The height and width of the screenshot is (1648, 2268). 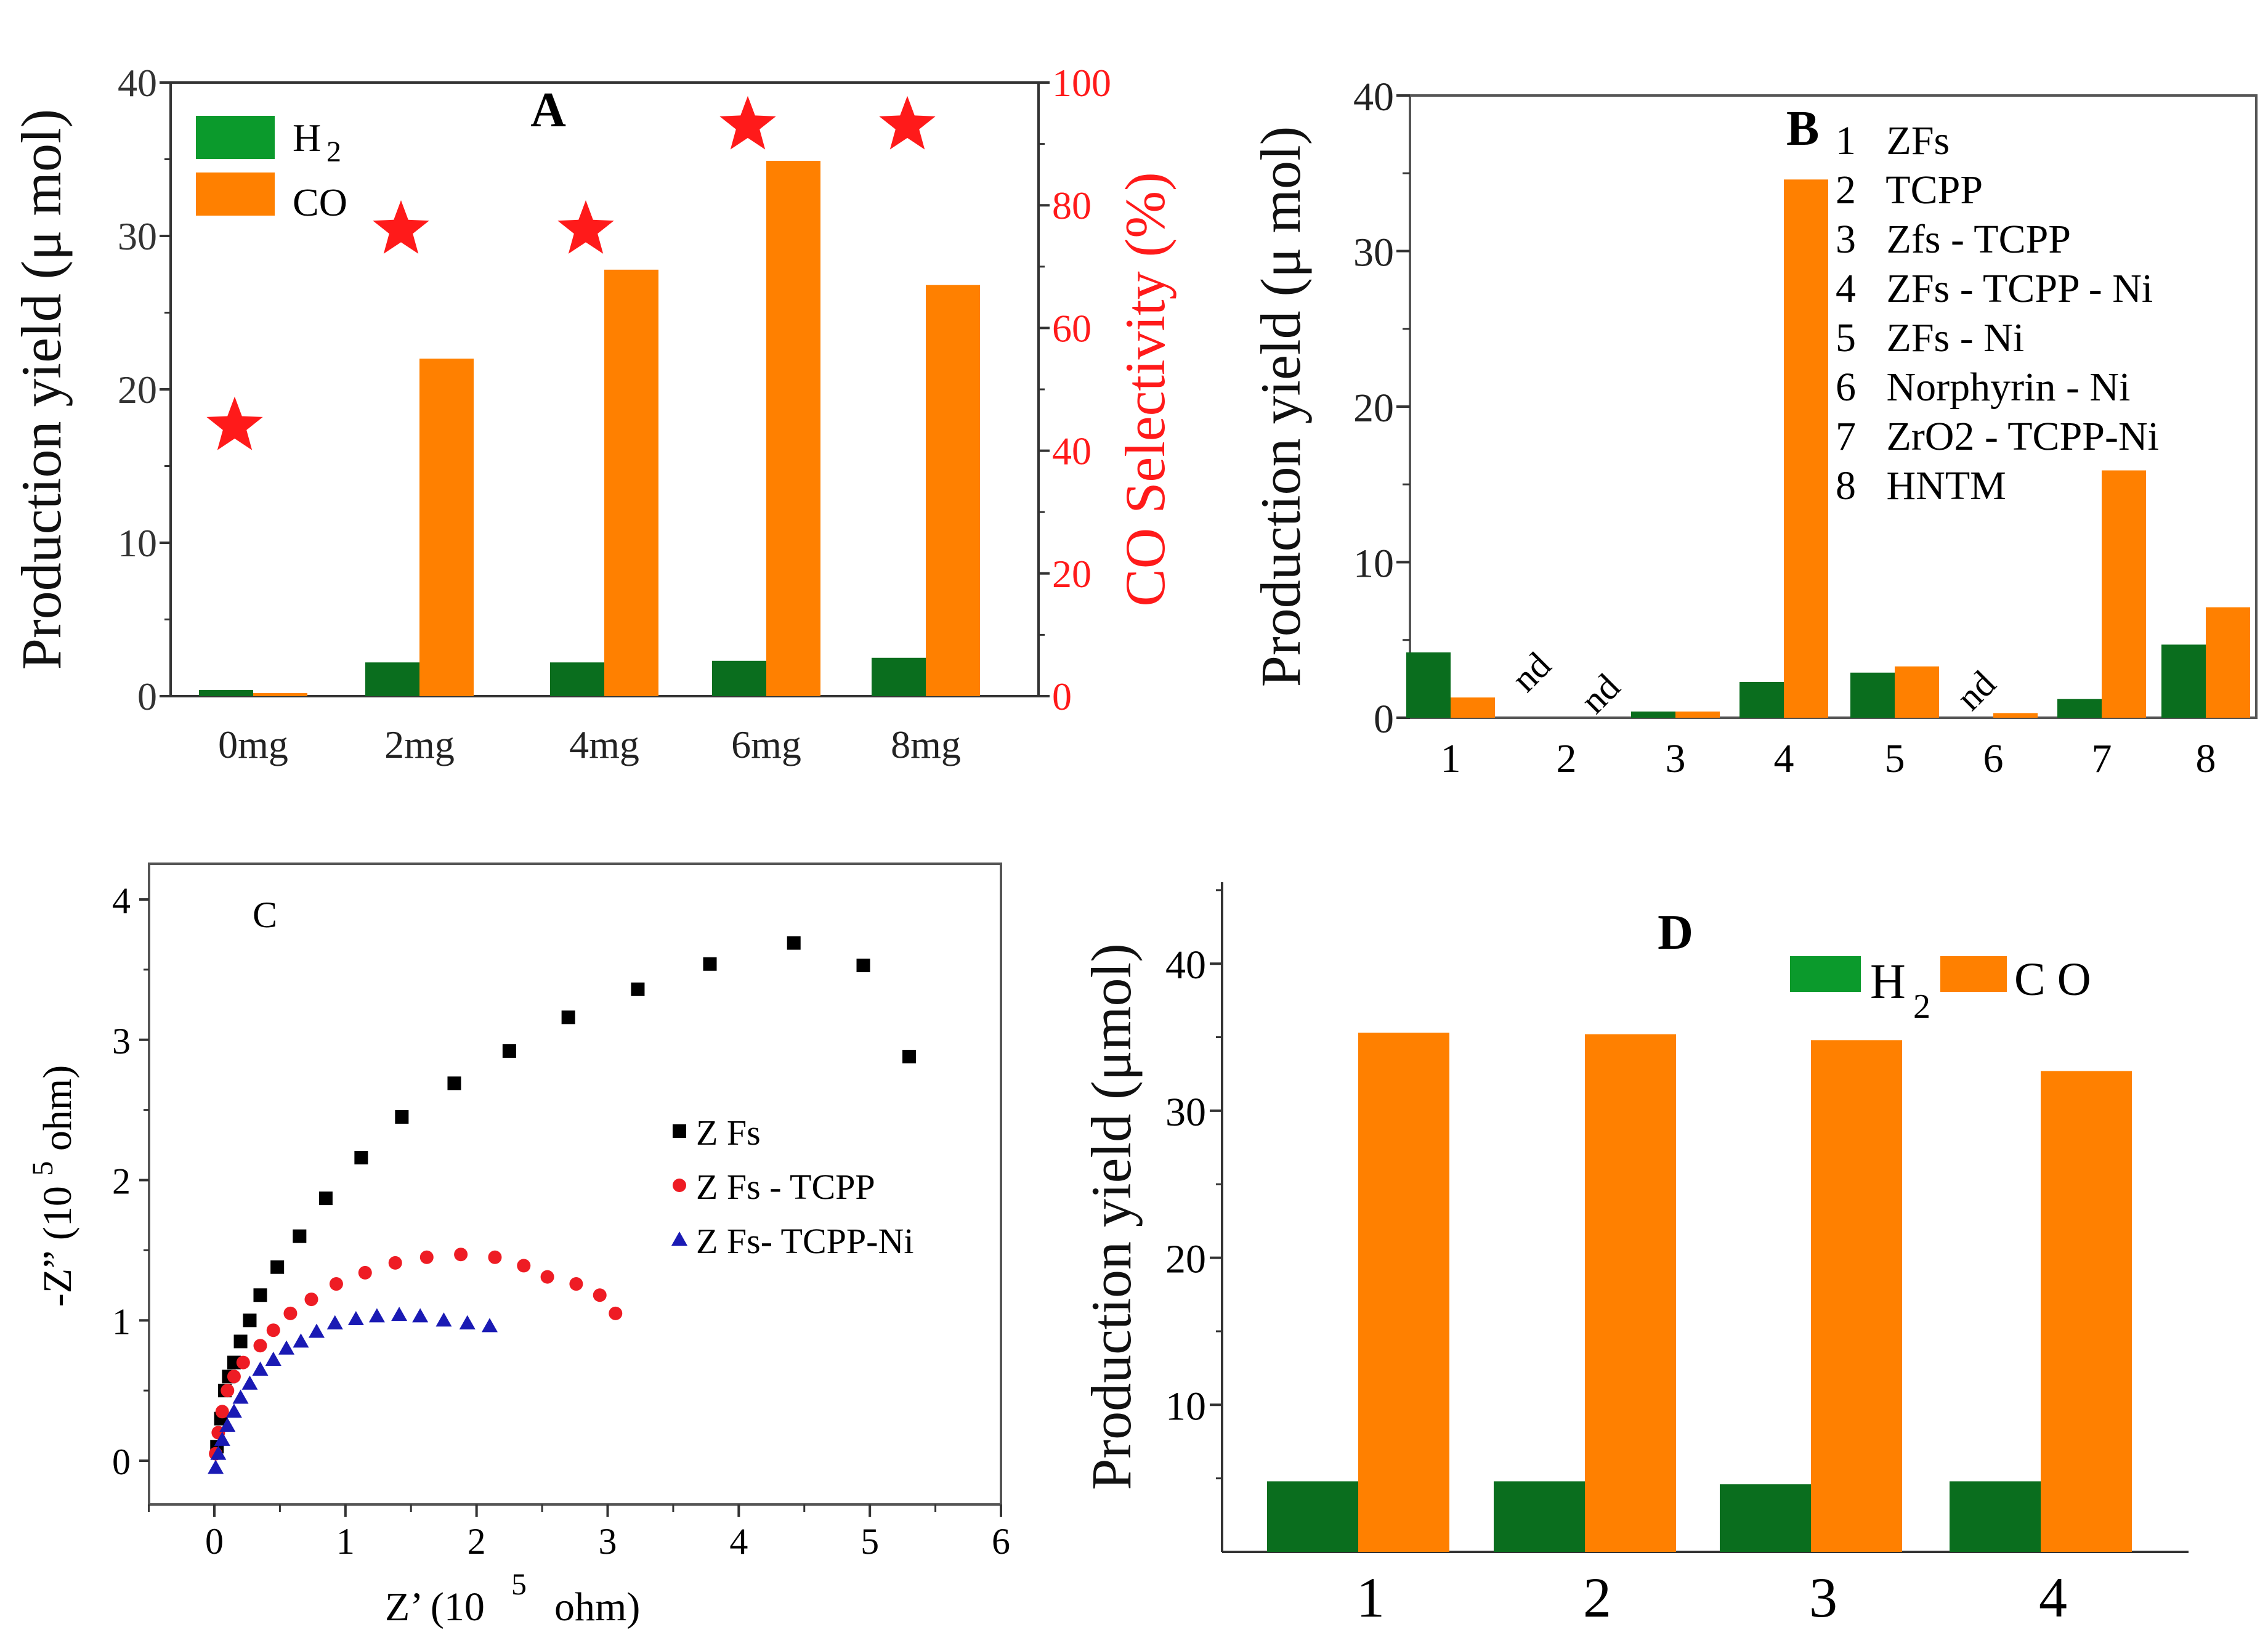 I want to click on y2-axis-label: CO Selectivity (%), so click(x=1146, y=389).